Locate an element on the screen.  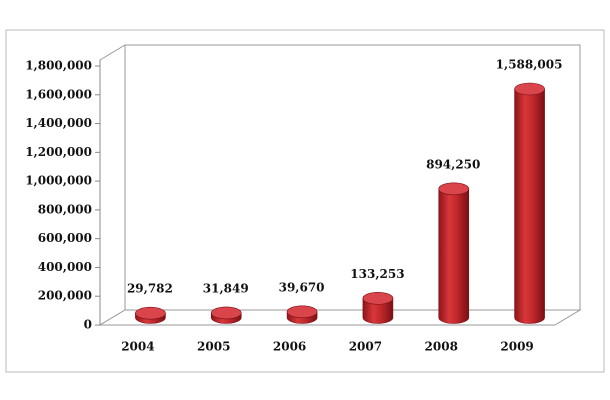
y-tick-label: 1,600,000 is located at coordinates (58, 94).